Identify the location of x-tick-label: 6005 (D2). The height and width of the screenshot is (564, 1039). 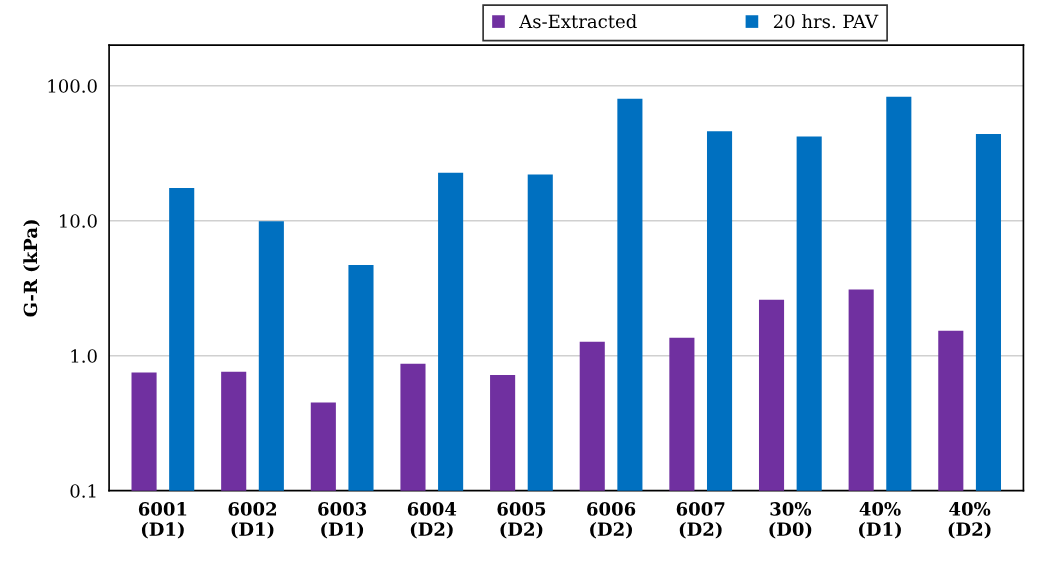
(521, 520).